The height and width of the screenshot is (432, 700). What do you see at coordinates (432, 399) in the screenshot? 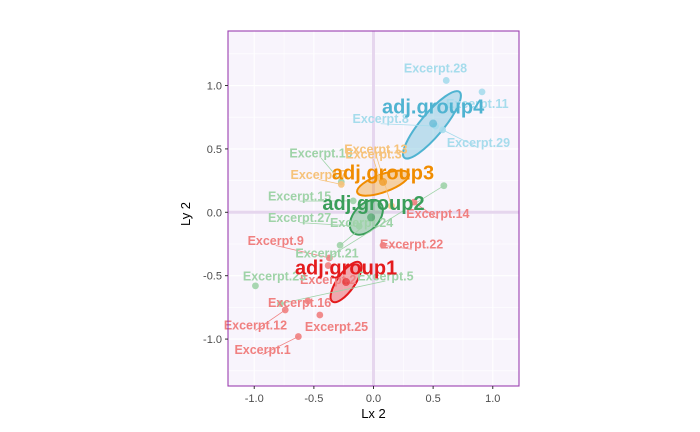
I see `x-tick-label: 0.5` at bounding box center [432, 399].